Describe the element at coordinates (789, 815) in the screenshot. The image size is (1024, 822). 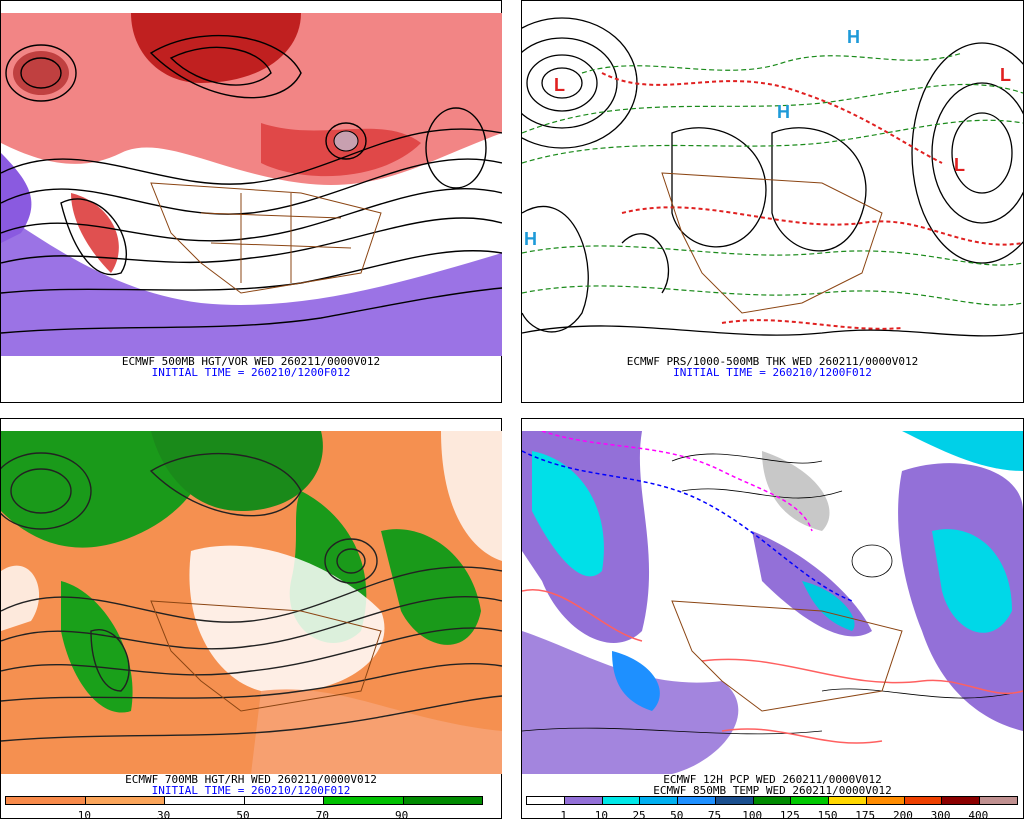
I see `colorbar-label: 125` at that location.